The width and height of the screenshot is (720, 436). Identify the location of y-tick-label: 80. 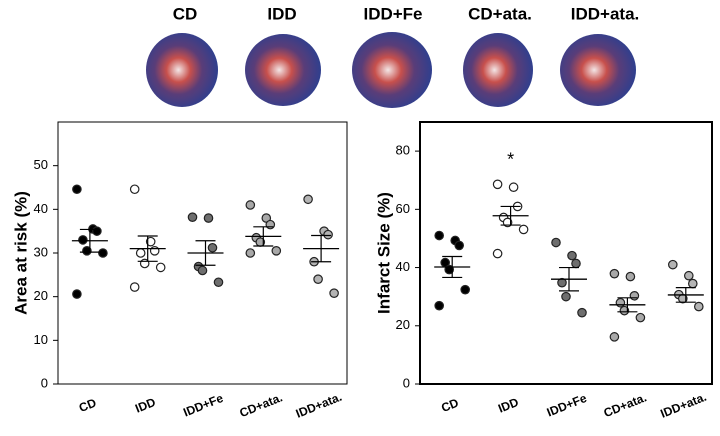
(403, 150).